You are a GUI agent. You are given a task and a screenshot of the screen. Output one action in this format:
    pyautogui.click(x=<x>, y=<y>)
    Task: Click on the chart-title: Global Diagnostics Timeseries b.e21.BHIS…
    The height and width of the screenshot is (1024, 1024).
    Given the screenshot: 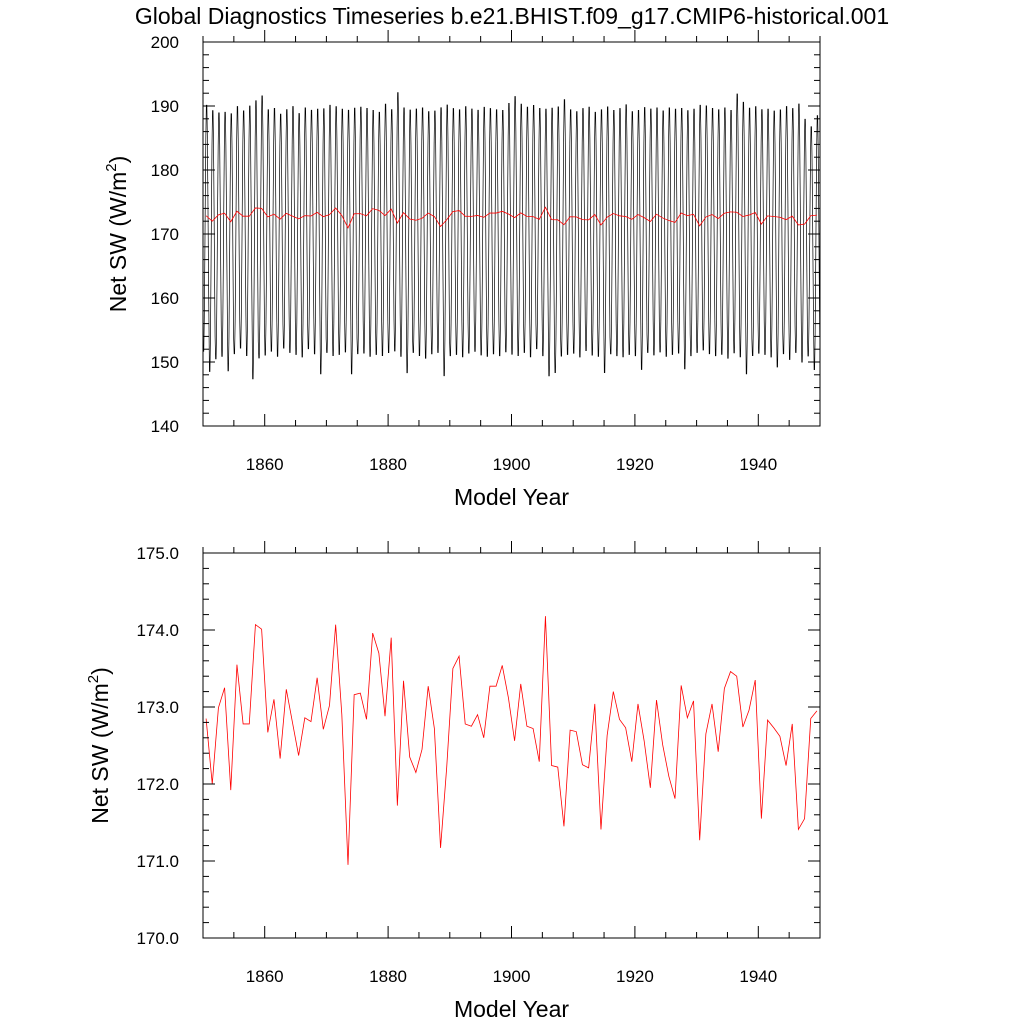 What is the action you would take?
    pyautogui.click(x=512, y=16)
    